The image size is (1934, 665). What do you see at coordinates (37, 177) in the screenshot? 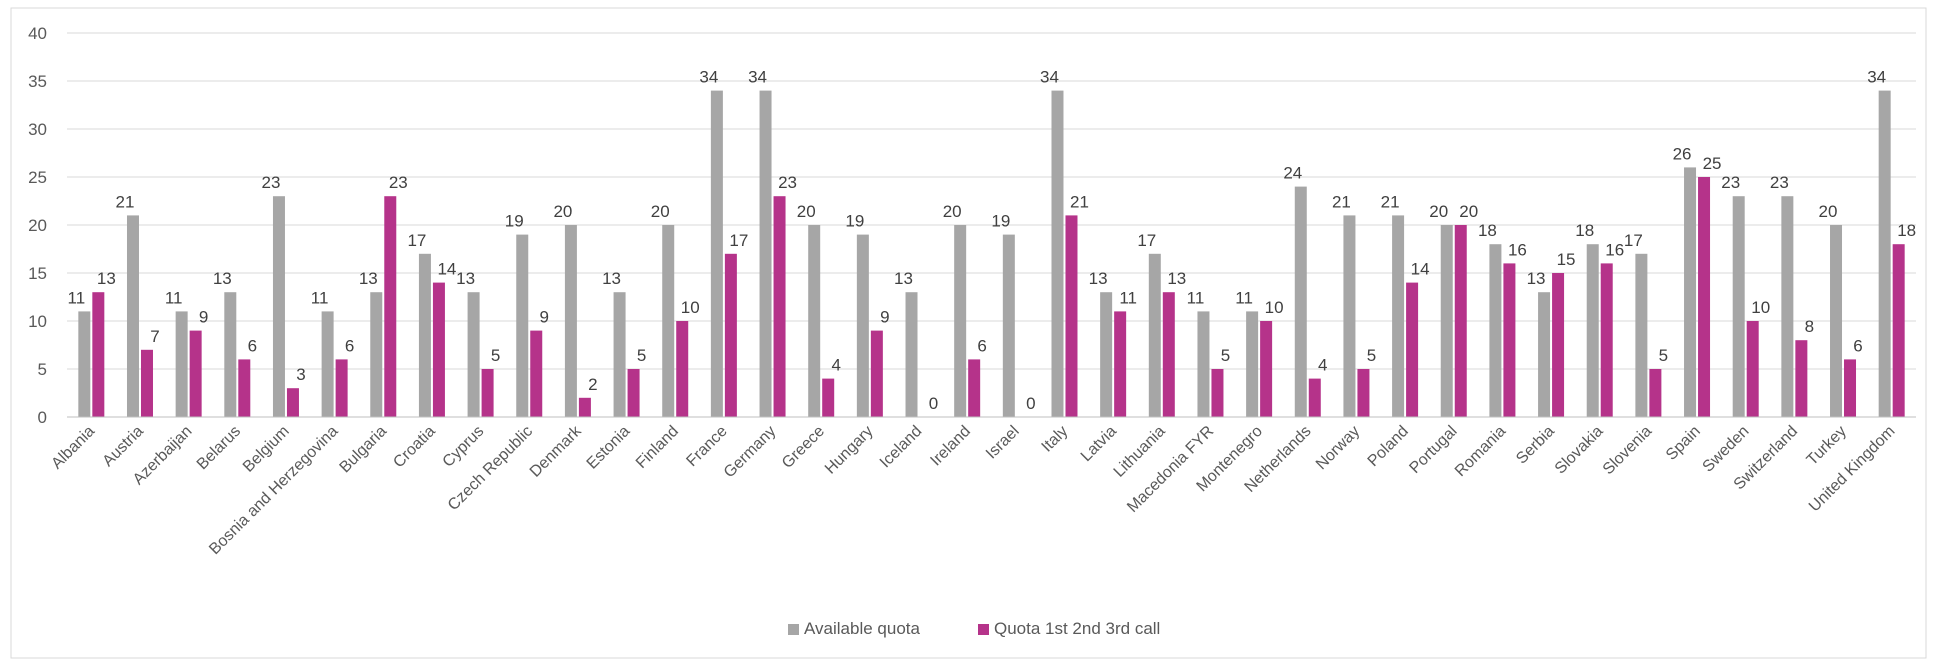
I see `y-tick-label: 25` at bounding box center [37, 177].